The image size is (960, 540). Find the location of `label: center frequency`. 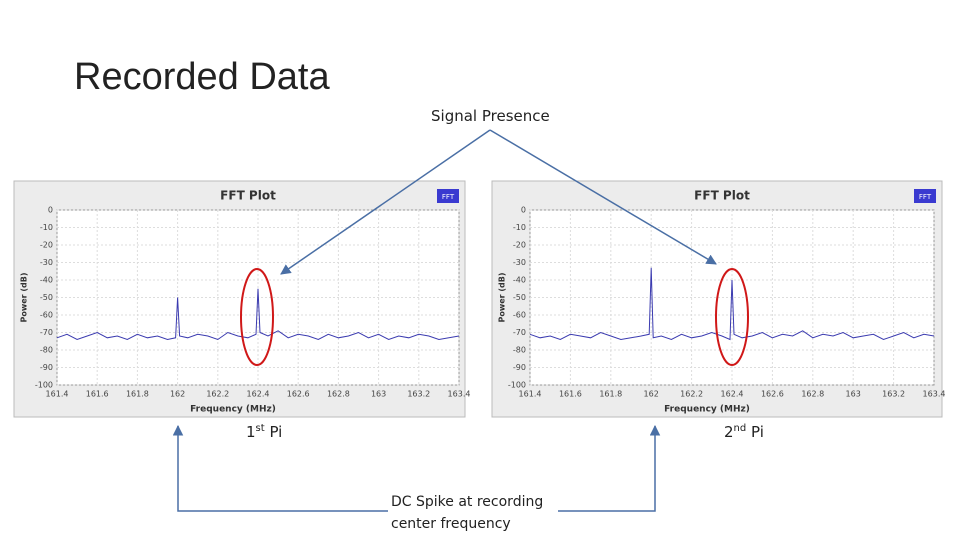

label: center frequency is located at coordinates (451, 524).